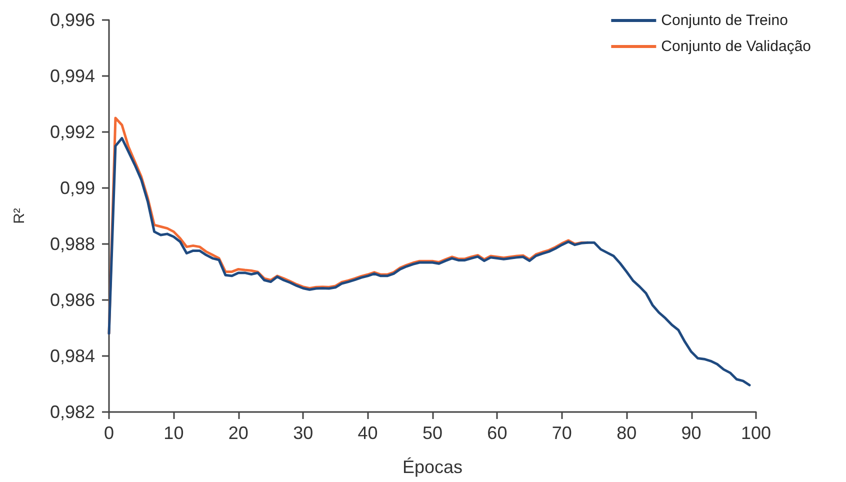  I want to click on x-tick-label: 50, so click(432, 433).